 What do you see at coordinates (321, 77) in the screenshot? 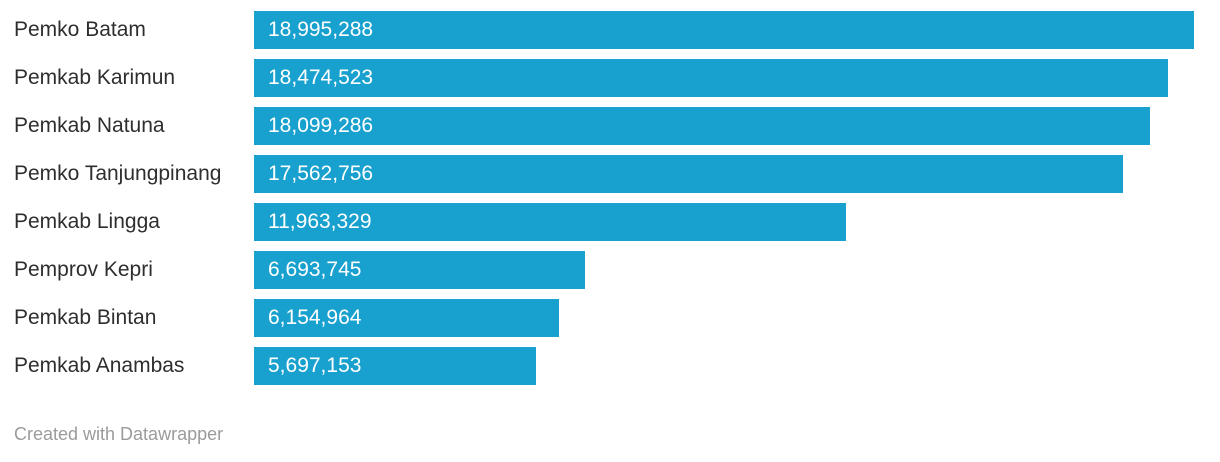
I see `value-label: 18,474,523` at bounding box center [321, 77].